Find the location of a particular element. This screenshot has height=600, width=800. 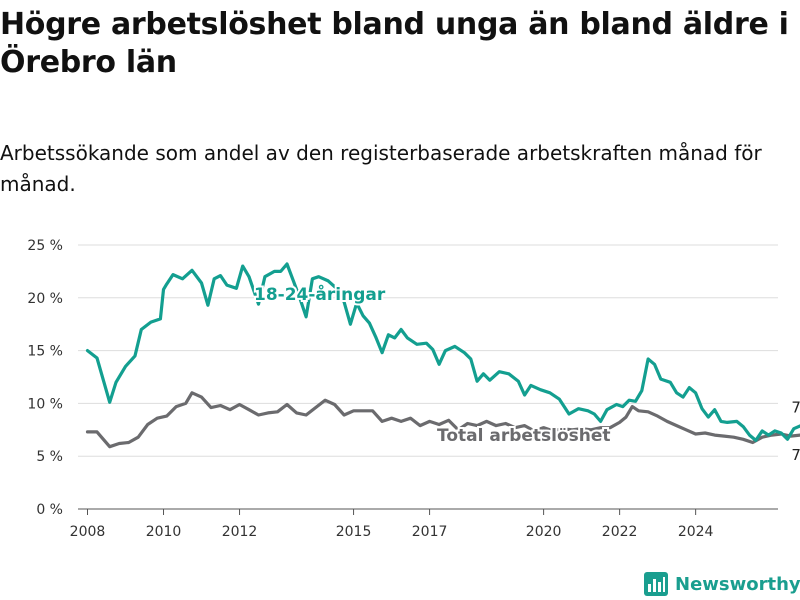

bar-chart-icon is located at coordinates (656, 584).